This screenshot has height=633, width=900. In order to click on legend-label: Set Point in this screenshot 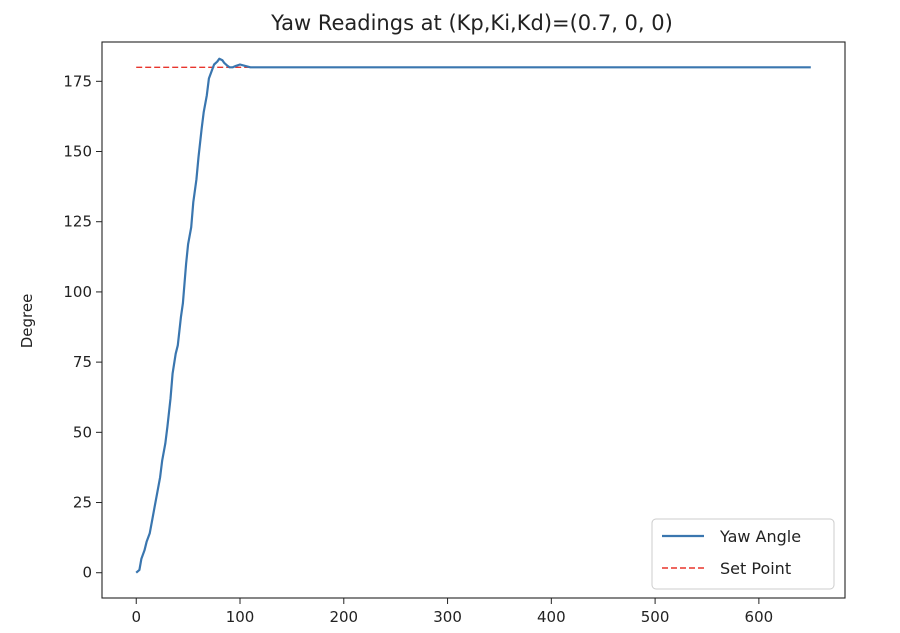, I will do `click(755, 568)`.